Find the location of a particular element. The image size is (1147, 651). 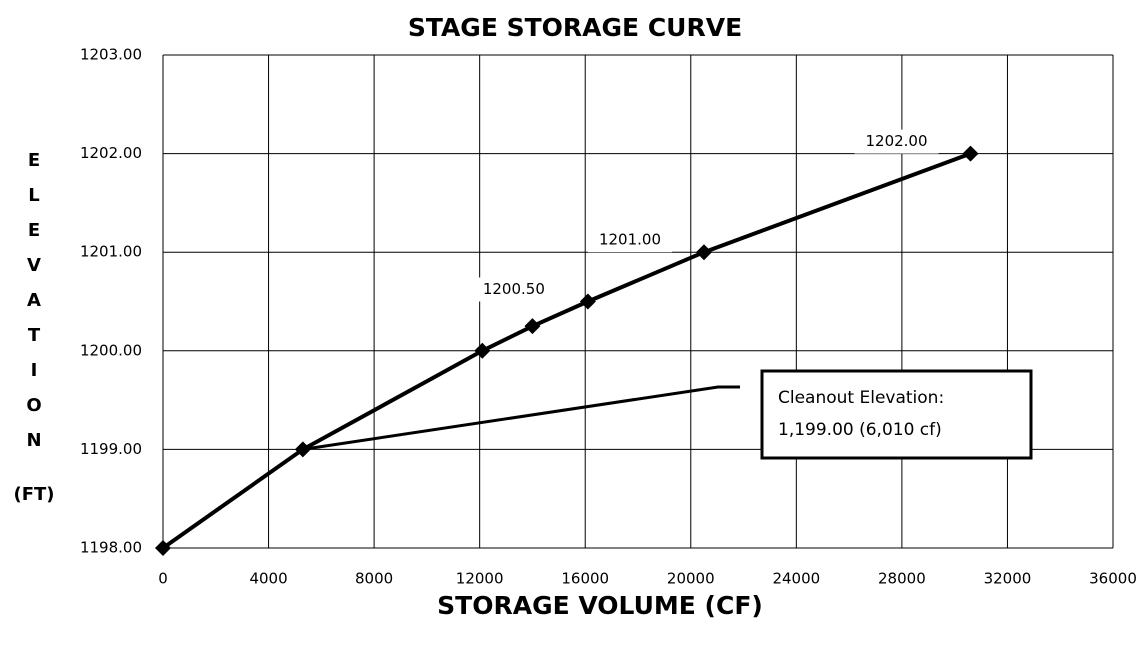

x-tick-label: 36000 is located at coordinates (1113, 579).